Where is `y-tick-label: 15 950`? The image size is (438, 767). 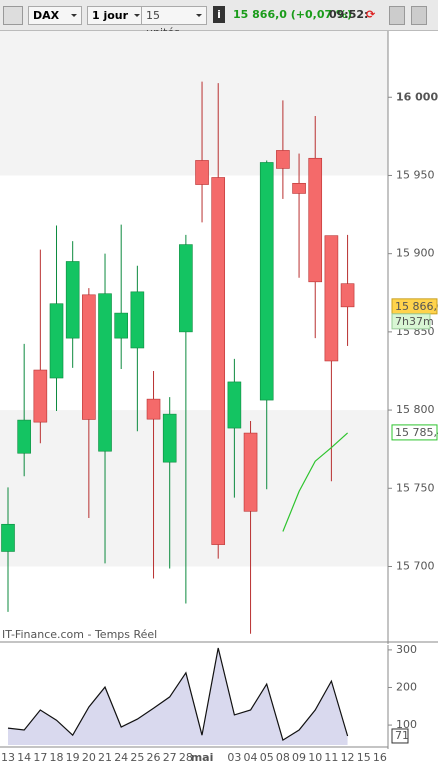 y-tick-label: 15 950 is located at coordinates (415, 174).